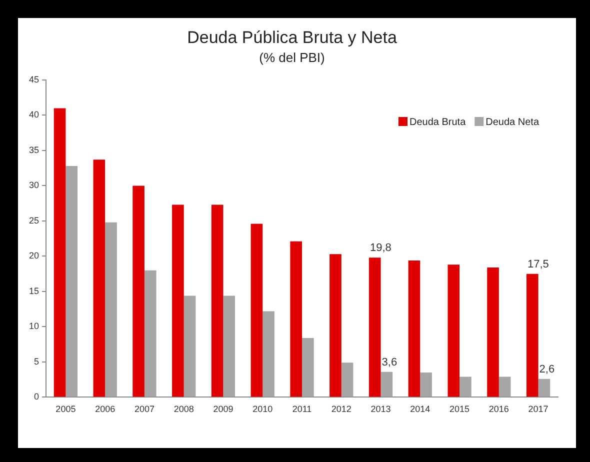 Image resolution: width=590 pixels, height=462 pixels. What do you see at coordinates (538, 409) in the screenshot?
I see `x-tick-label: 2017` at bounding box center [538, 409].